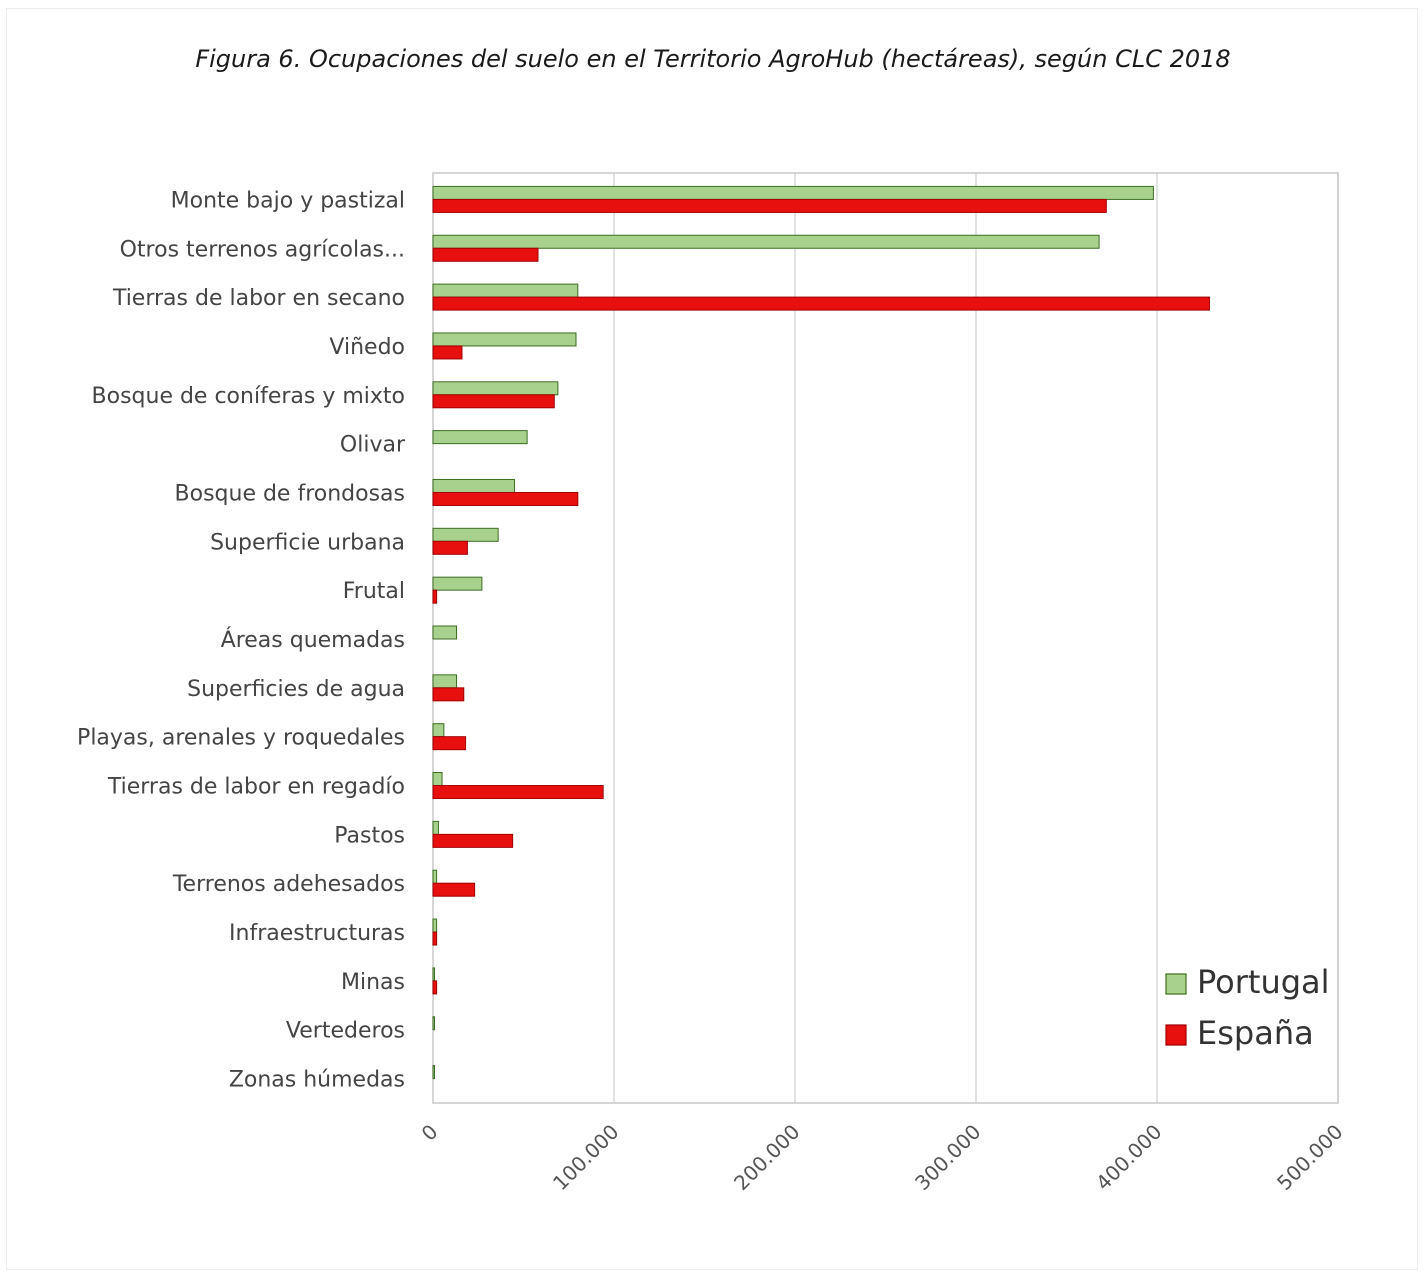 The width and height of the screenshot is (1426, 1279). What do you see at coordinates (585, 1157) in the screenshot?
I see `x-tick-label-1: 100.000` at bounding box center [585, 1157].